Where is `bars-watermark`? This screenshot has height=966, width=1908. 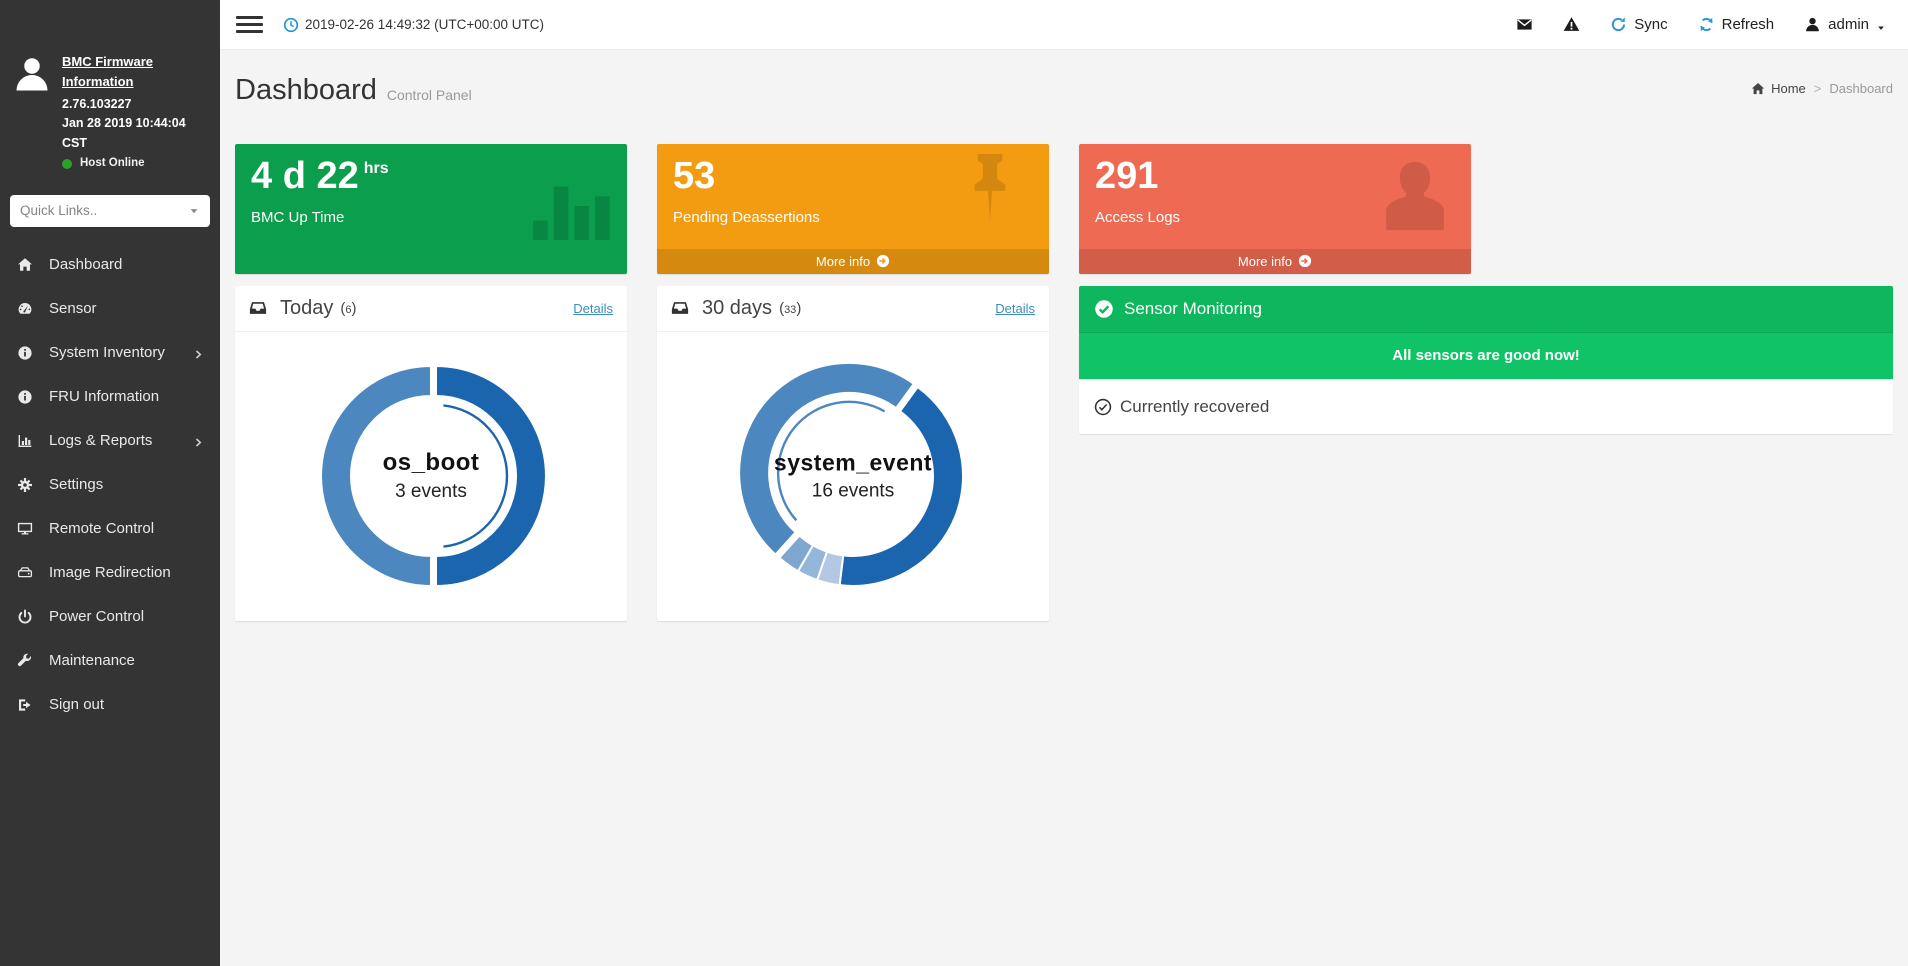
bars-watermark is located at coordinates (572, 206).